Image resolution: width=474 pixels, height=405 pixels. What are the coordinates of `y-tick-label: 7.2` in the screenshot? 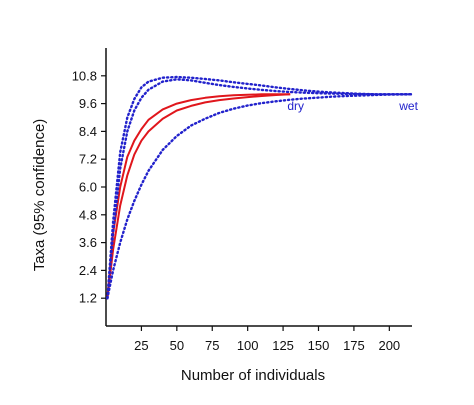 It's located at (88, 159).